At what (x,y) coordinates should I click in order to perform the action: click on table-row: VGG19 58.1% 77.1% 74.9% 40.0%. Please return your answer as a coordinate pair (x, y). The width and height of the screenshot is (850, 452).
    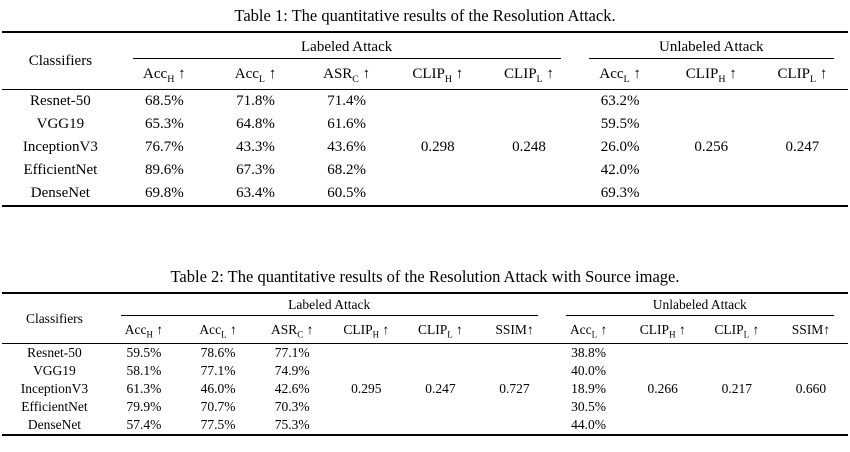
    Looking at the image, I should click on (425, 371).